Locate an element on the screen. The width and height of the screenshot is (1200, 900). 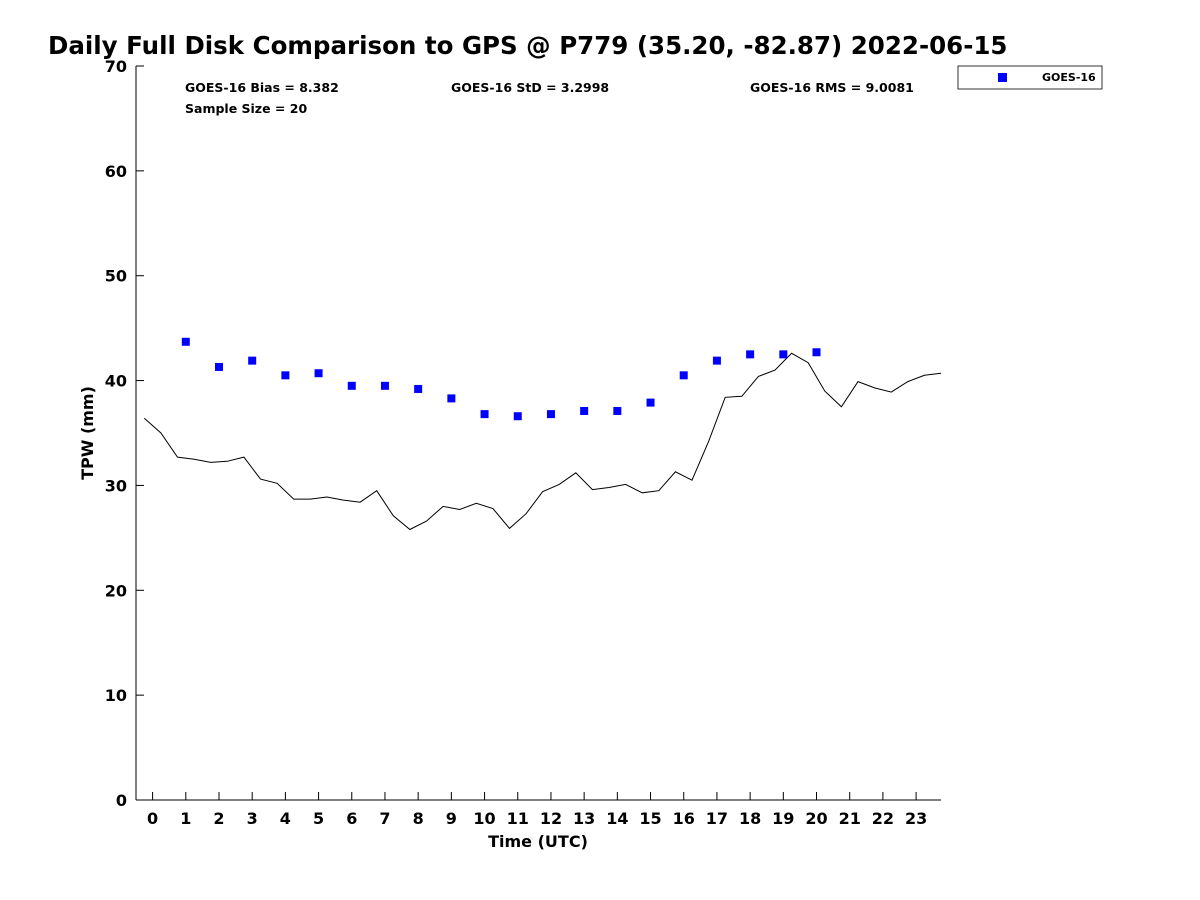
x-tick-label: 5 is located at coordinates (318, 818).